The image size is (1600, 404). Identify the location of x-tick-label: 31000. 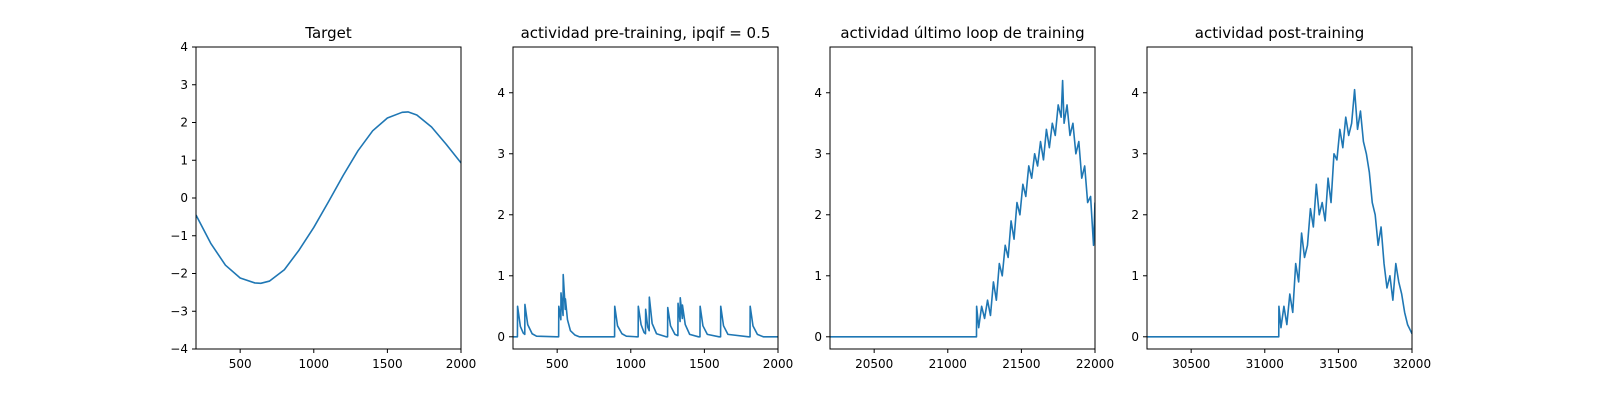
(1265, 364).